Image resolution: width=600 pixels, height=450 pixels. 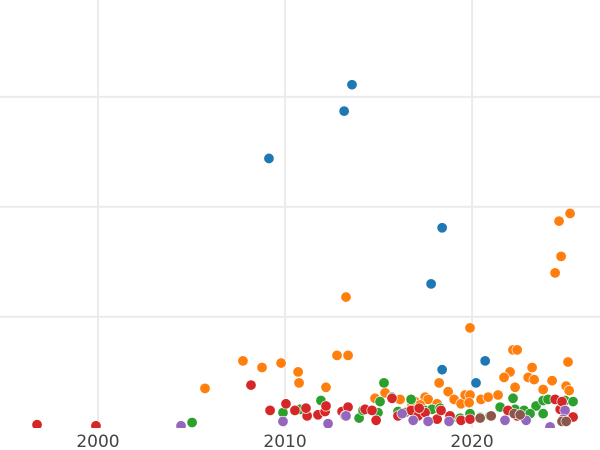 What do you see at coordinates (97, 441) in the screenshot?
I see `x-tick-label: 2000` at bounding box center [97, 441].